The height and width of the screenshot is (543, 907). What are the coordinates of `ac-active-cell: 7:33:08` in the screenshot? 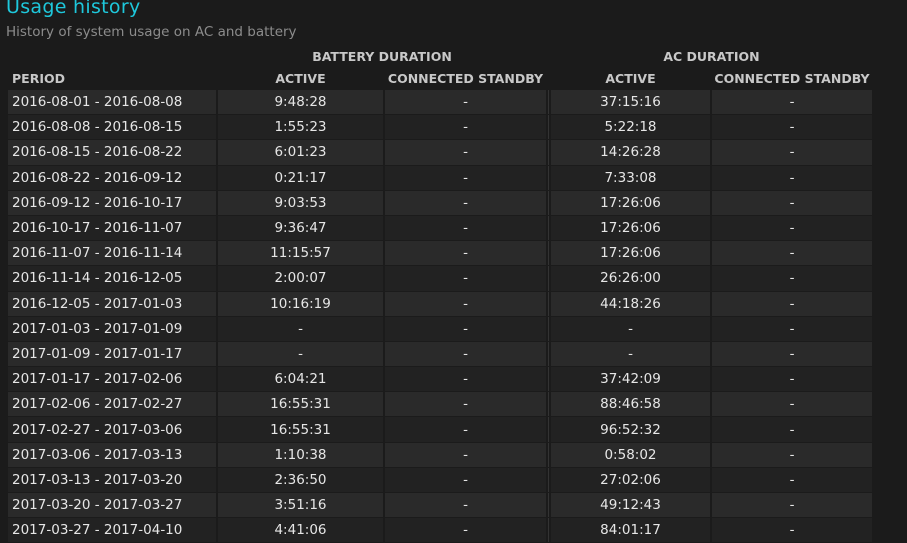 It's located at (630, 177).